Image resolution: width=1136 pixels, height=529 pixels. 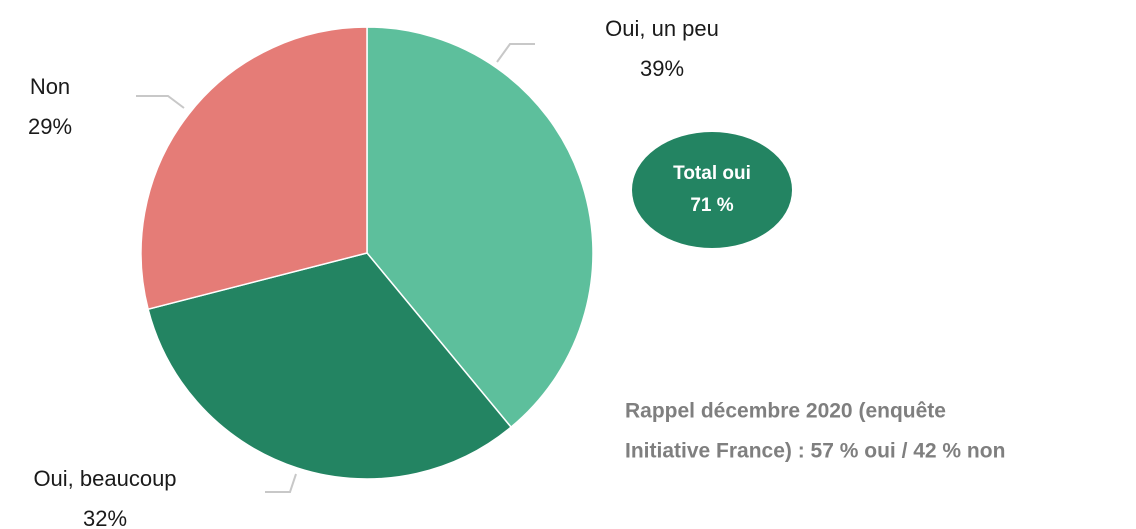 What do you see at coordinates (662, 28) in the screenshot?
I see `slice-label: Oui, un peu` at bounding box center [662, 28].